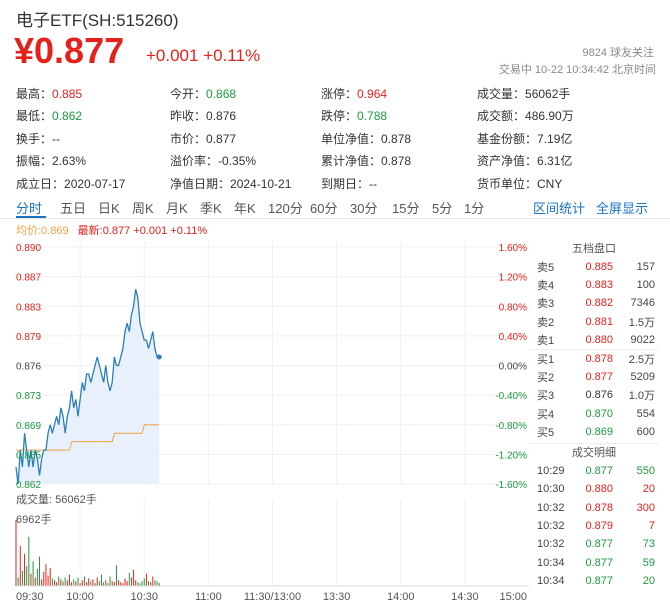 This screenshot has width=670, height=614. What do you see at coordinates (622, 208) in the screenshot?
I see `fullscreen-button: 全屏显示` at bounding box center [622, 208].